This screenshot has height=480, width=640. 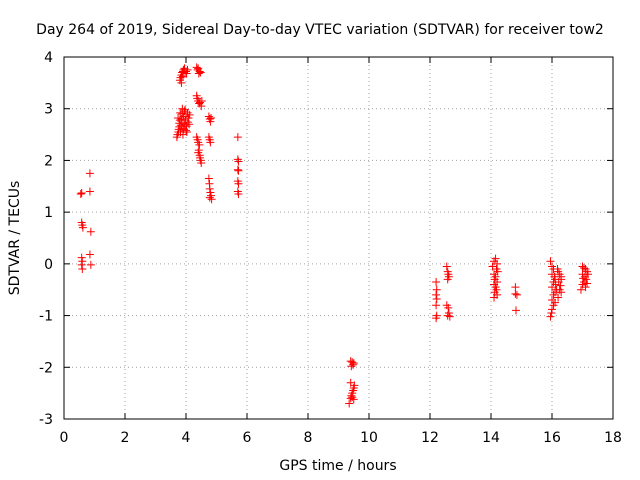 What do you see at coordinates (48, 213) in the screenshot?
I see `y-tick-label: 1` at bounding box center [48, 213].